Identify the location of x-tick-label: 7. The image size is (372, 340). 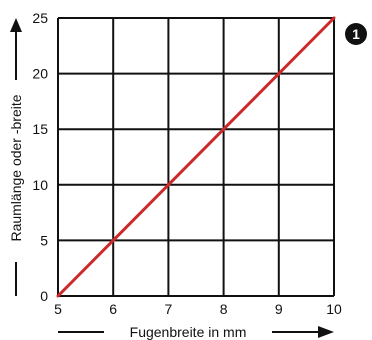
(169, 309).